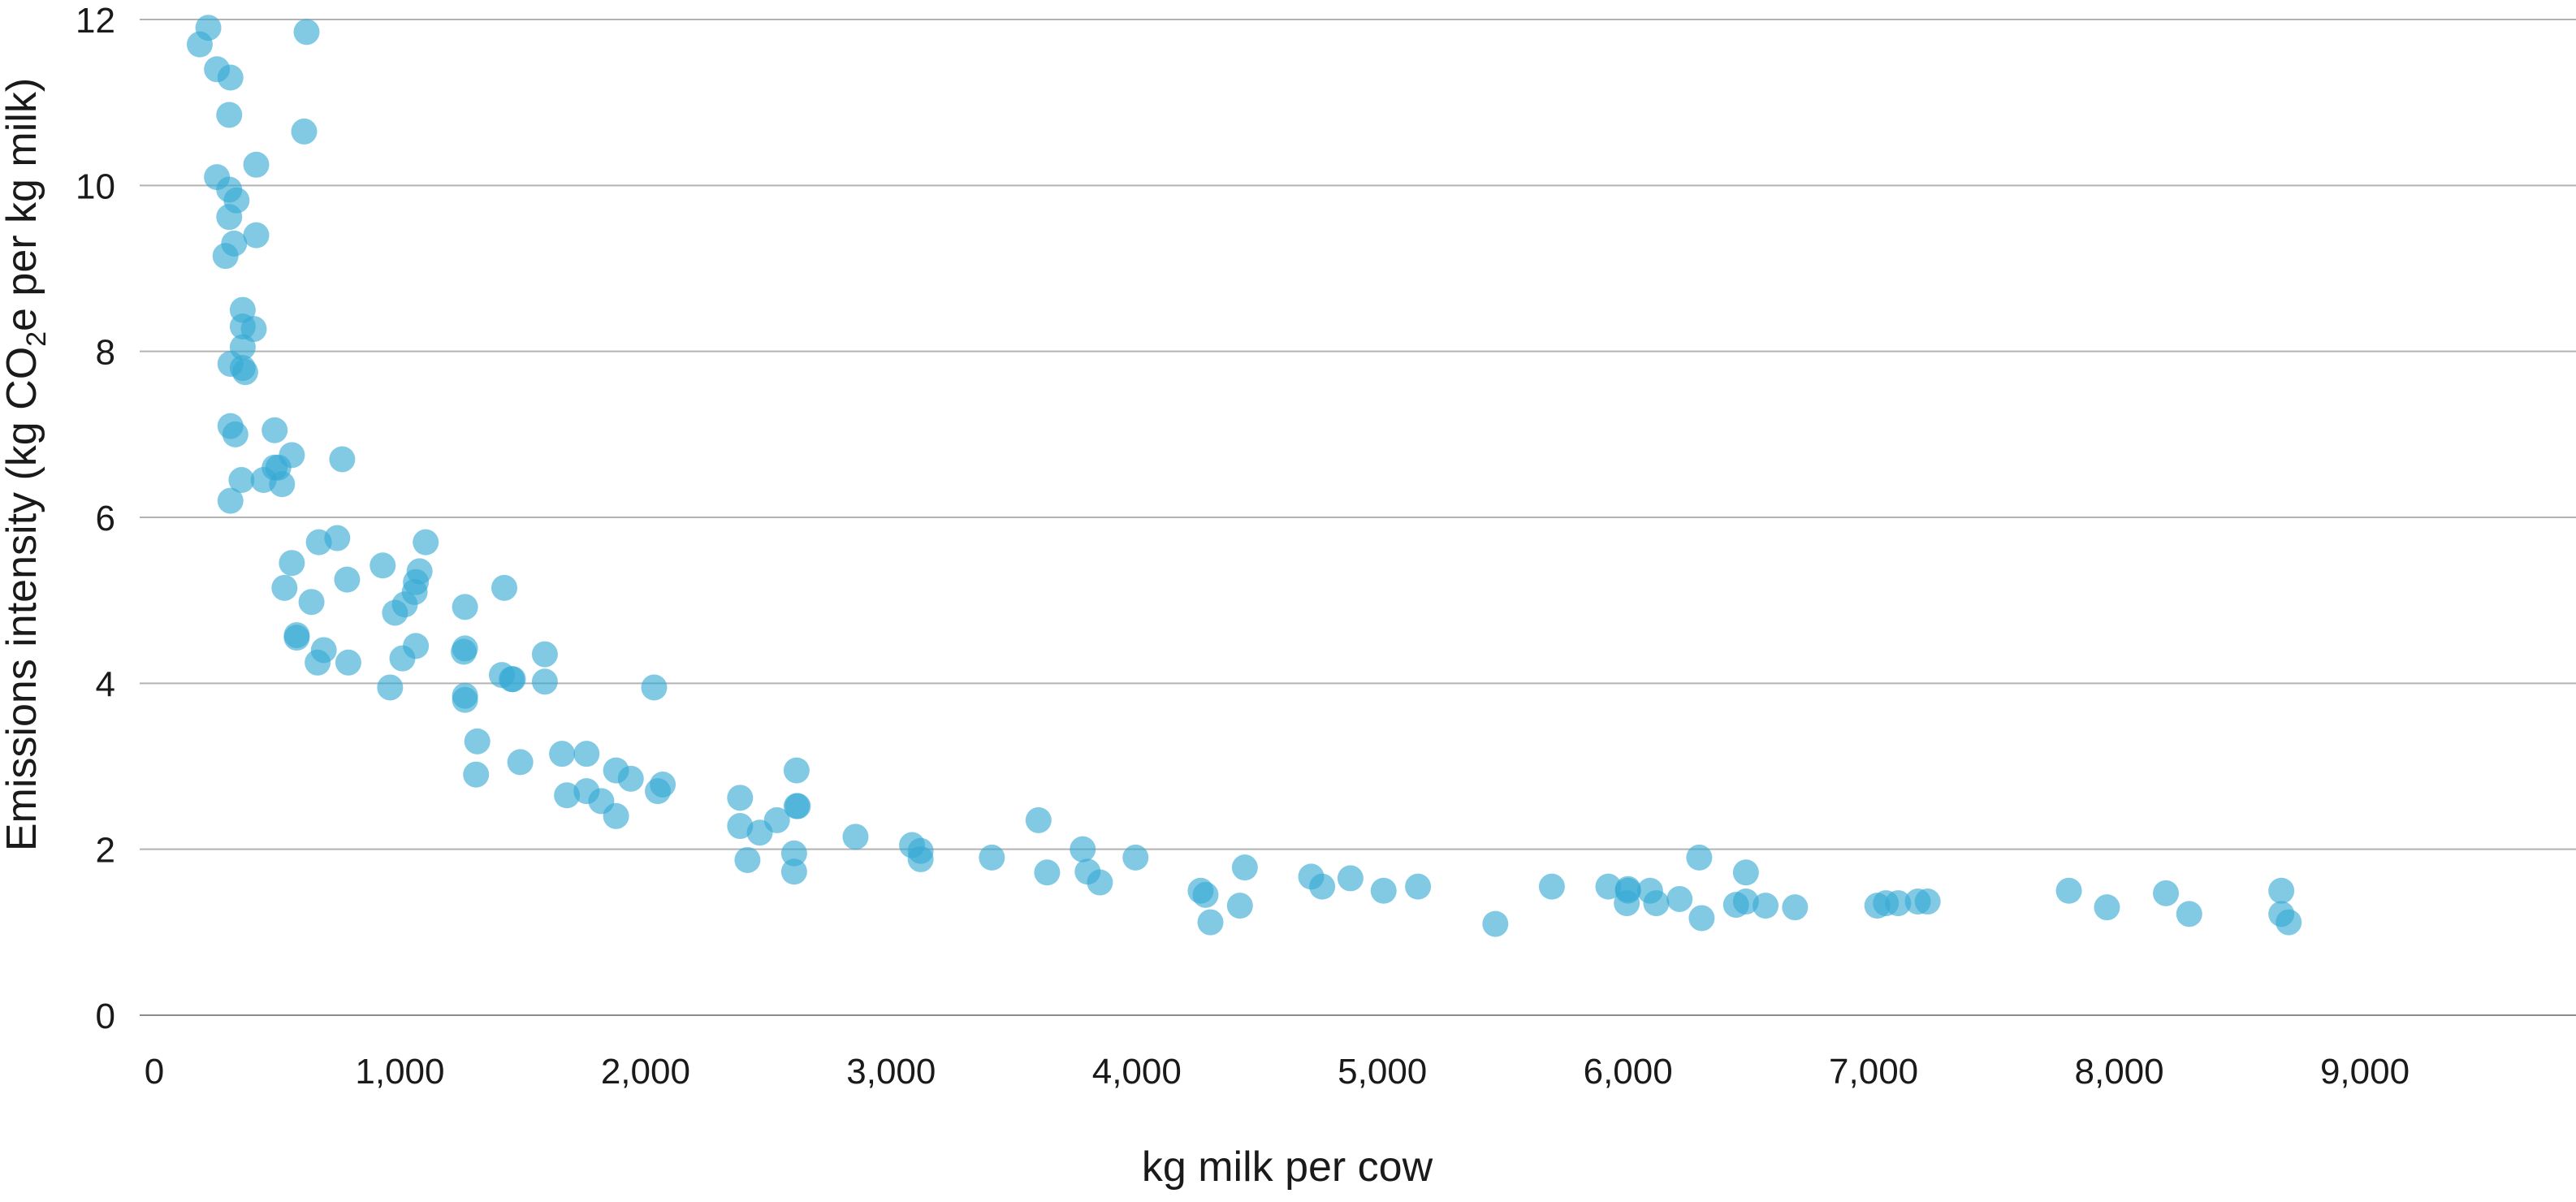 The width and height of the screenshot is (2576, 1202). Describe the element at coordinates (1287, 1167) in the screenshot. I see `x-axis-title: kg milk per cow` at that location.